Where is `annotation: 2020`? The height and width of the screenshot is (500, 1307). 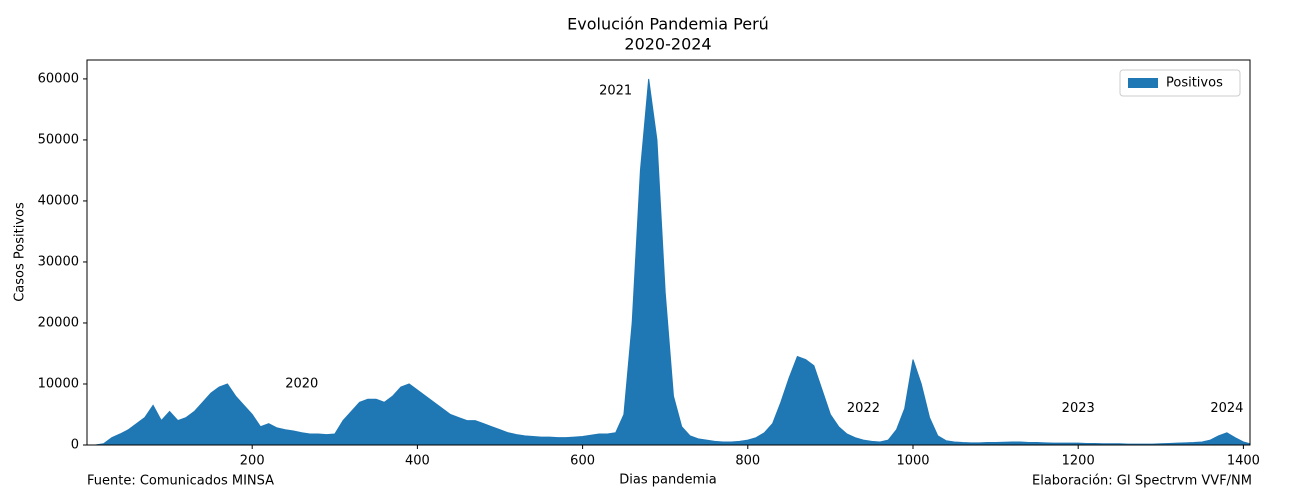 annotation: 2020 is located at coordinates (301, 383).